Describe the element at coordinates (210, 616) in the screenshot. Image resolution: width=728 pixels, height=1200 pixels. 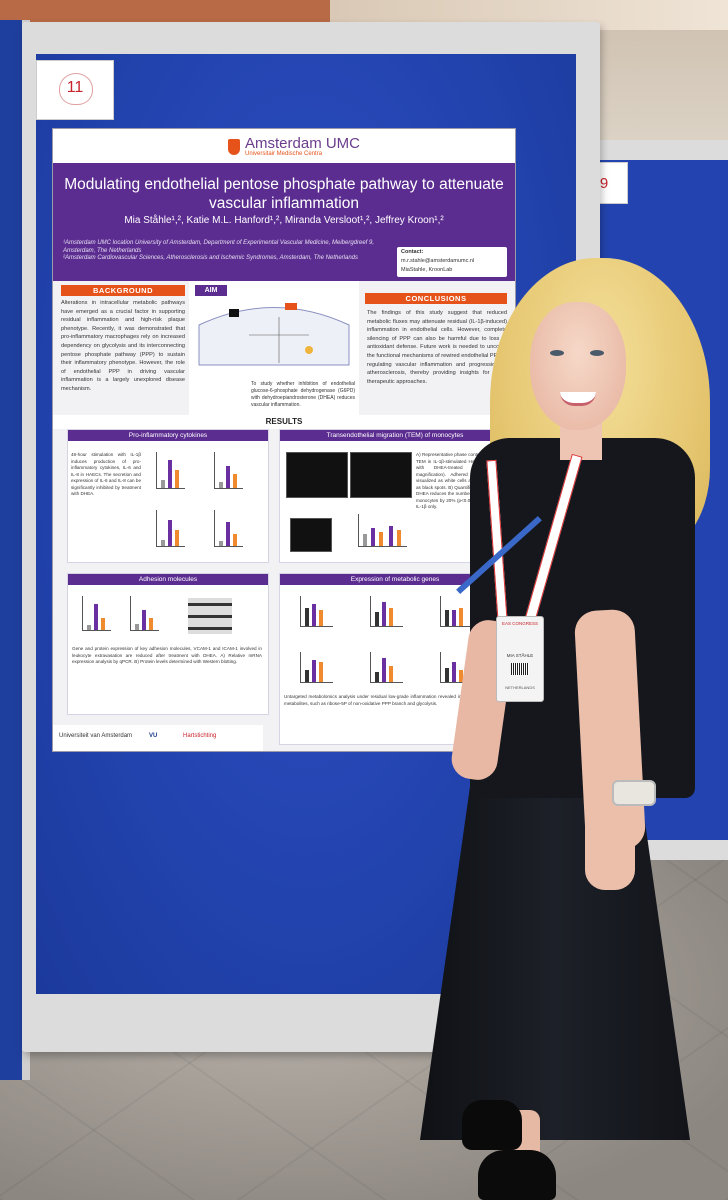
I see `western-blot` at that location.